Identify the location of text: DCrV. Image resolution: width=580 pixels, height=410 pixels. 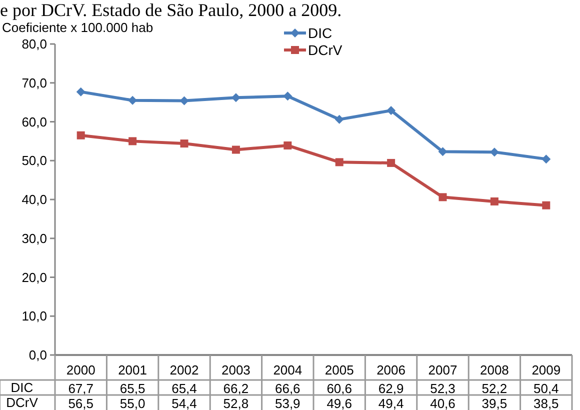
(22, 402).